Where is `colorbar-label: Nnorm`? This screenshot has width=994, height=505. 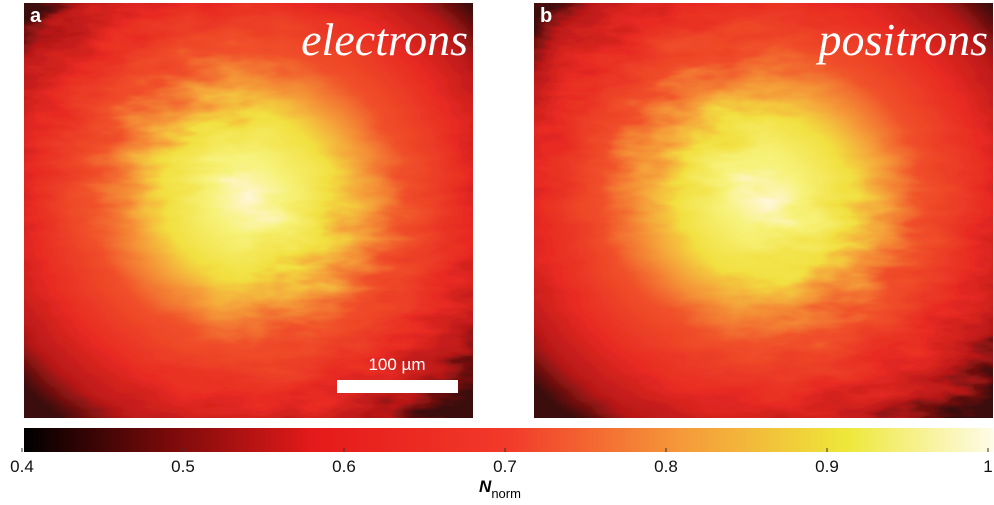
colorbar-label: Nnorm is located at coordinates (500, 489).